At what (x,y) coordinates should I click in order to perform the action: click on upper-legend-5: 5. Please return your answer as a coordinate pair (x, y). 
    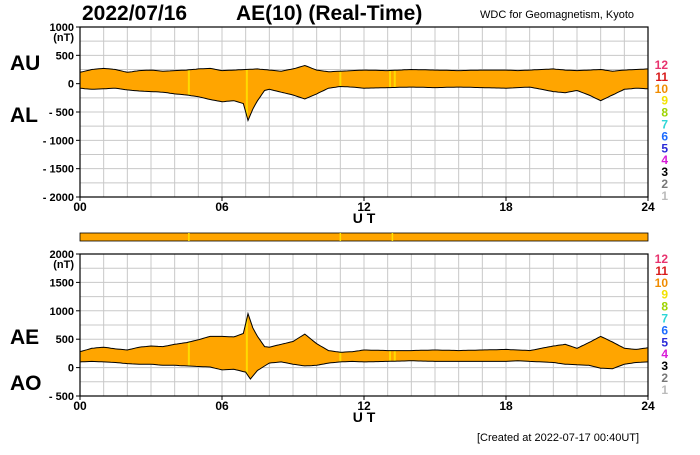
    Looking at the image, I should click on (664, 148).